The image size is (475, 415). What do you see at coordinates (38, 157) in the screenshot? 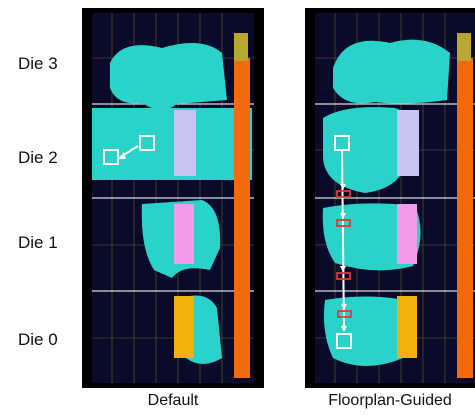
I see `die-2-label: Die 2` at bounding box center [38, 157].